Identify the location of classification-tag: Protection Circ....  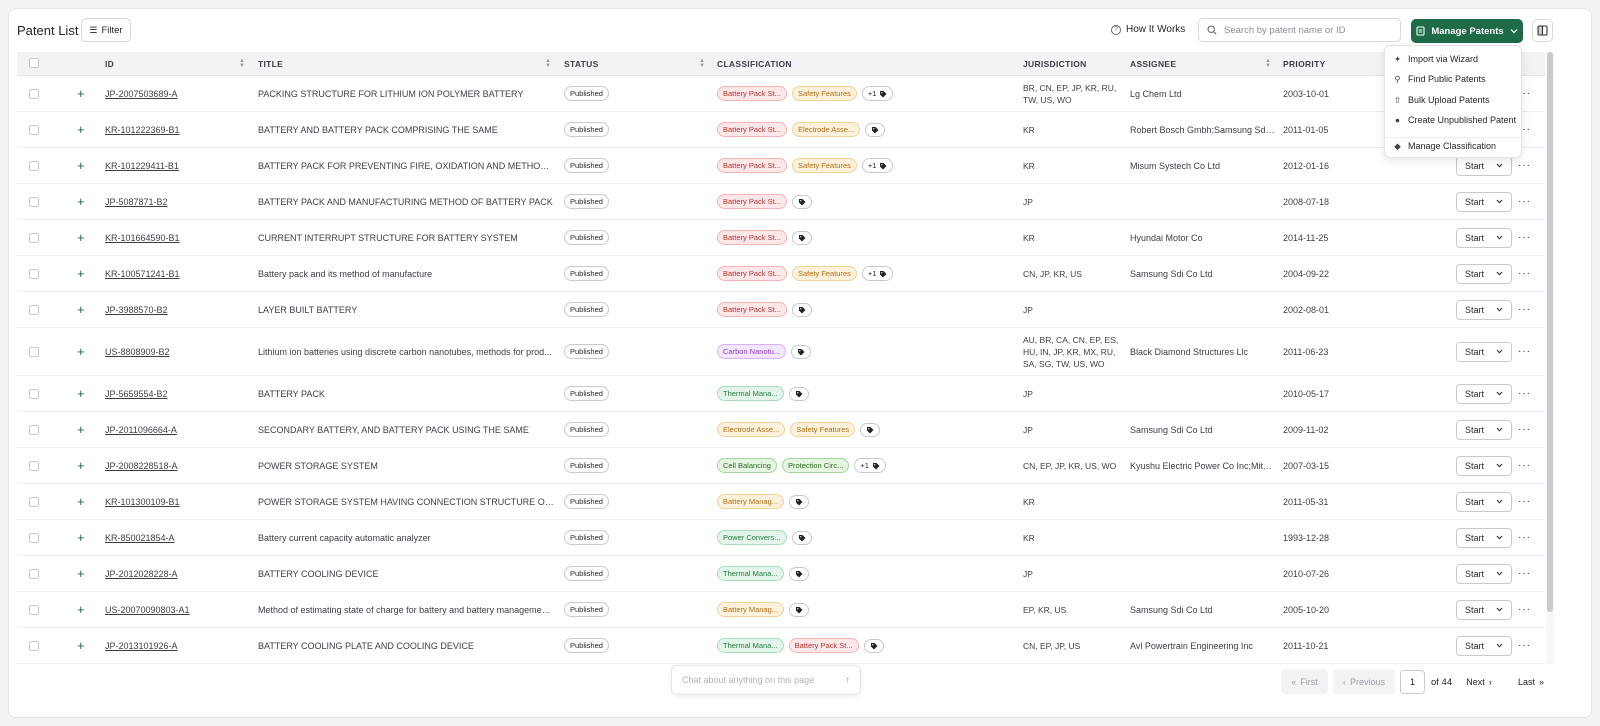
(815, 465).